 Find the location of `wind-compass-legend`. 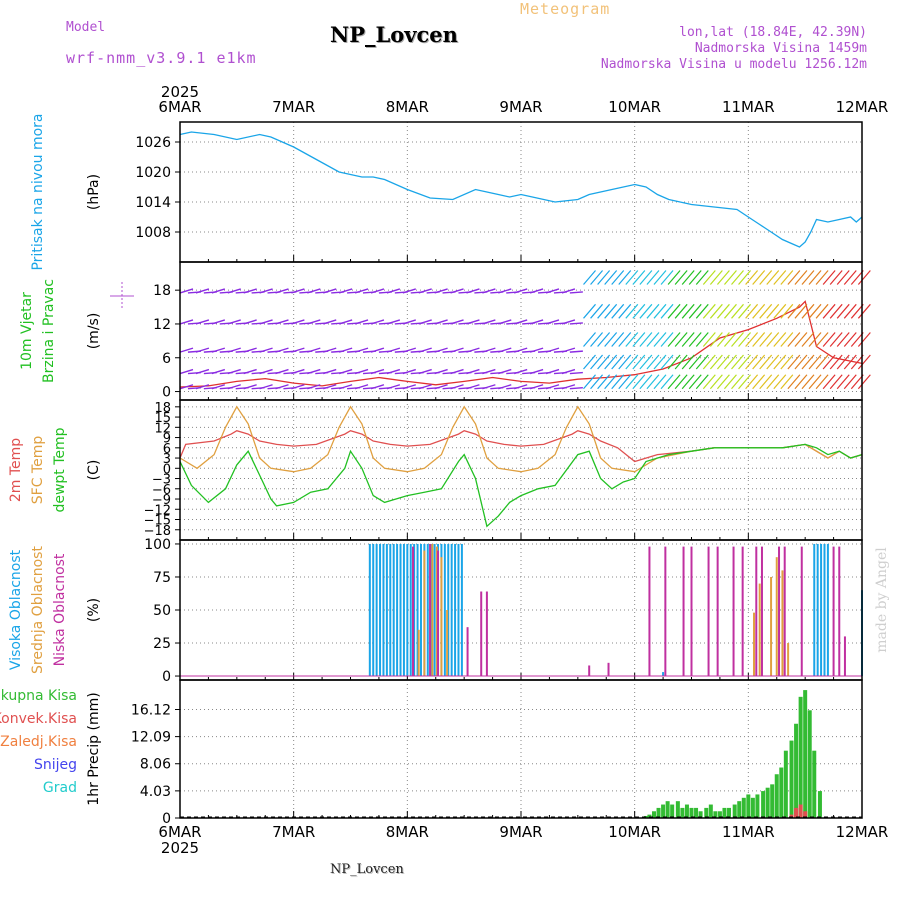

wind-compass-legend is located at coordinates (122, 296).